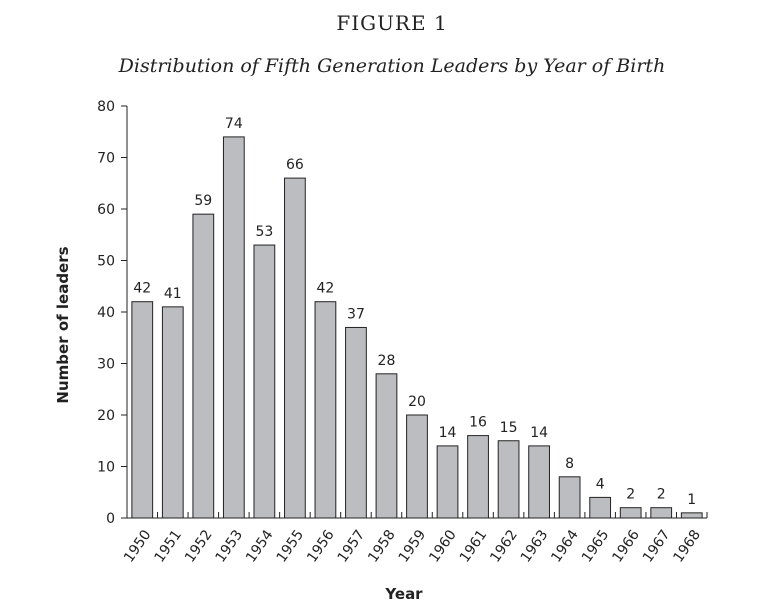 Image resolution: width=761 pixels, height=613 pixels. I want to click on x-tick-label-1956: 1956, so click(321, 546).